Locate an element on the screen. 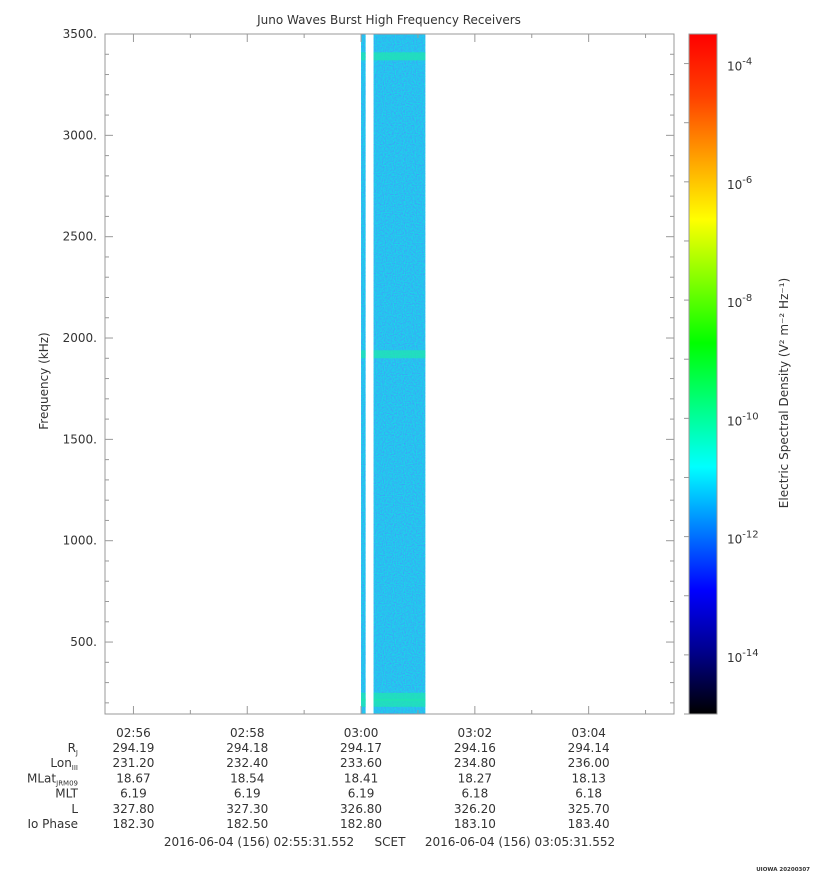 This screenshot has height=880, width=815. ephemeris-value: 236.00 is located at coordinates (589, 763).